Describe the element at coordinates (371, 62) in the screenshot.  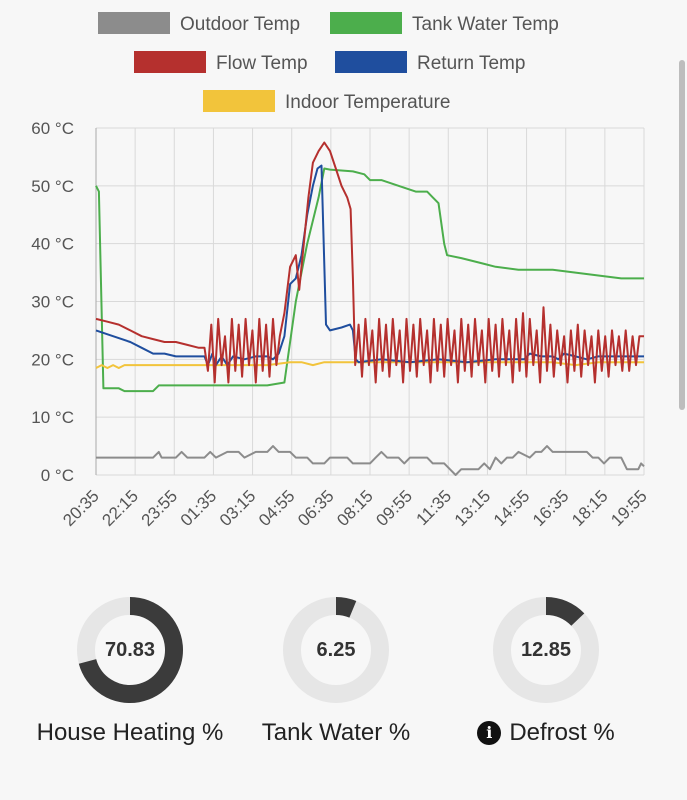
I see `legend-swatch-return-temp` at that location.